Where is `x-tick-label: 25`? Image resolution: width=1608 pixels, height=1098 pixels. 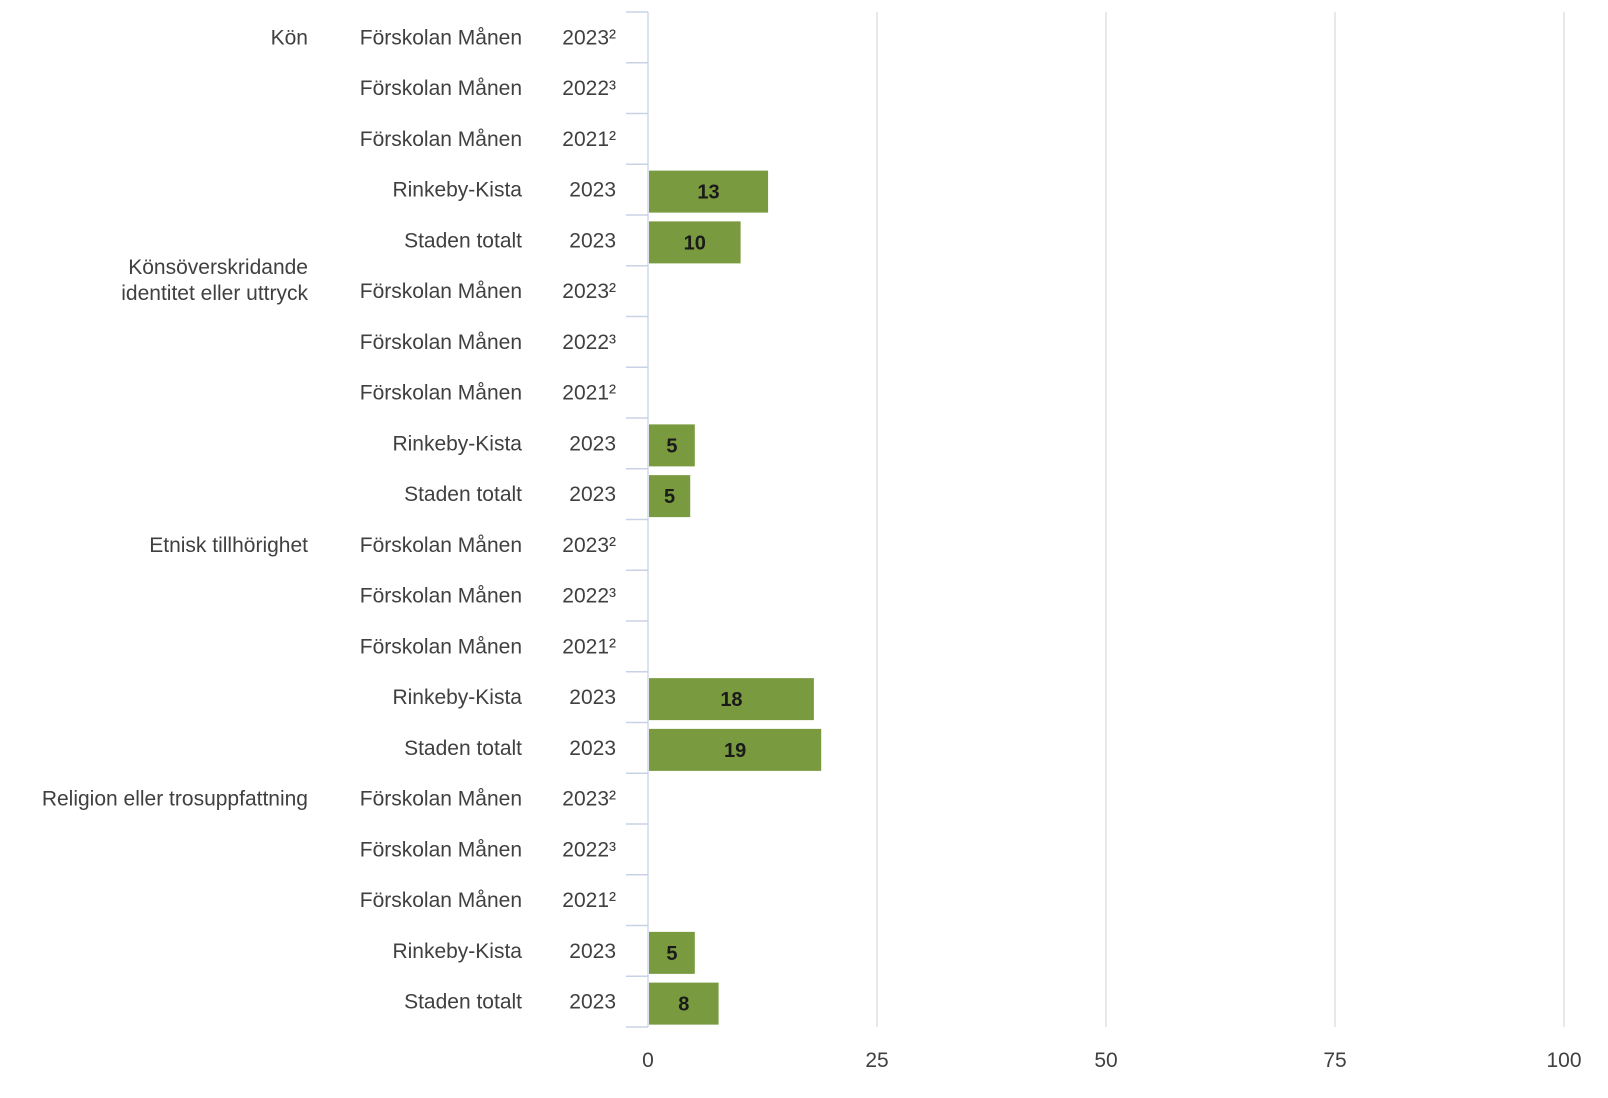 x-tick-label: 25 is located at coordinates (876, 1060).